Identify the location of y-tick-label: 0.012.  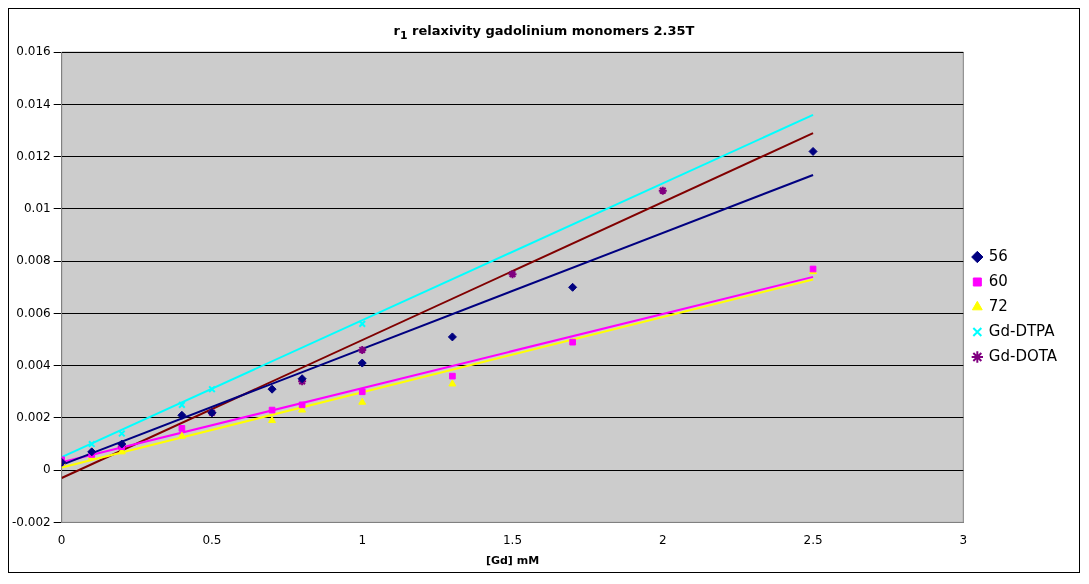
(33, 155).